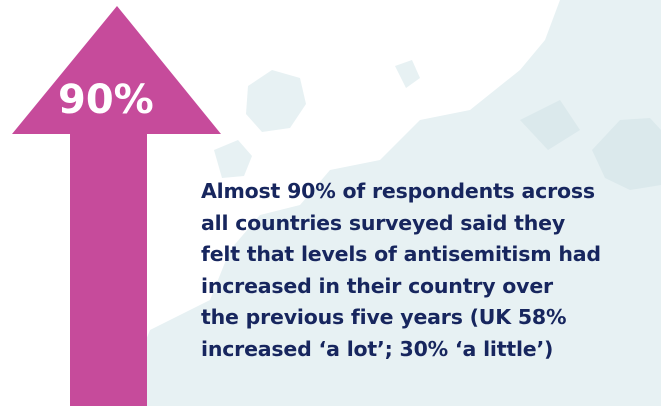 The image size is (661, 406). What do you see at coordinates (377, 285) in the screenshot?
I see `statement-line: increased in their country over` at bounding box center [377, 285].